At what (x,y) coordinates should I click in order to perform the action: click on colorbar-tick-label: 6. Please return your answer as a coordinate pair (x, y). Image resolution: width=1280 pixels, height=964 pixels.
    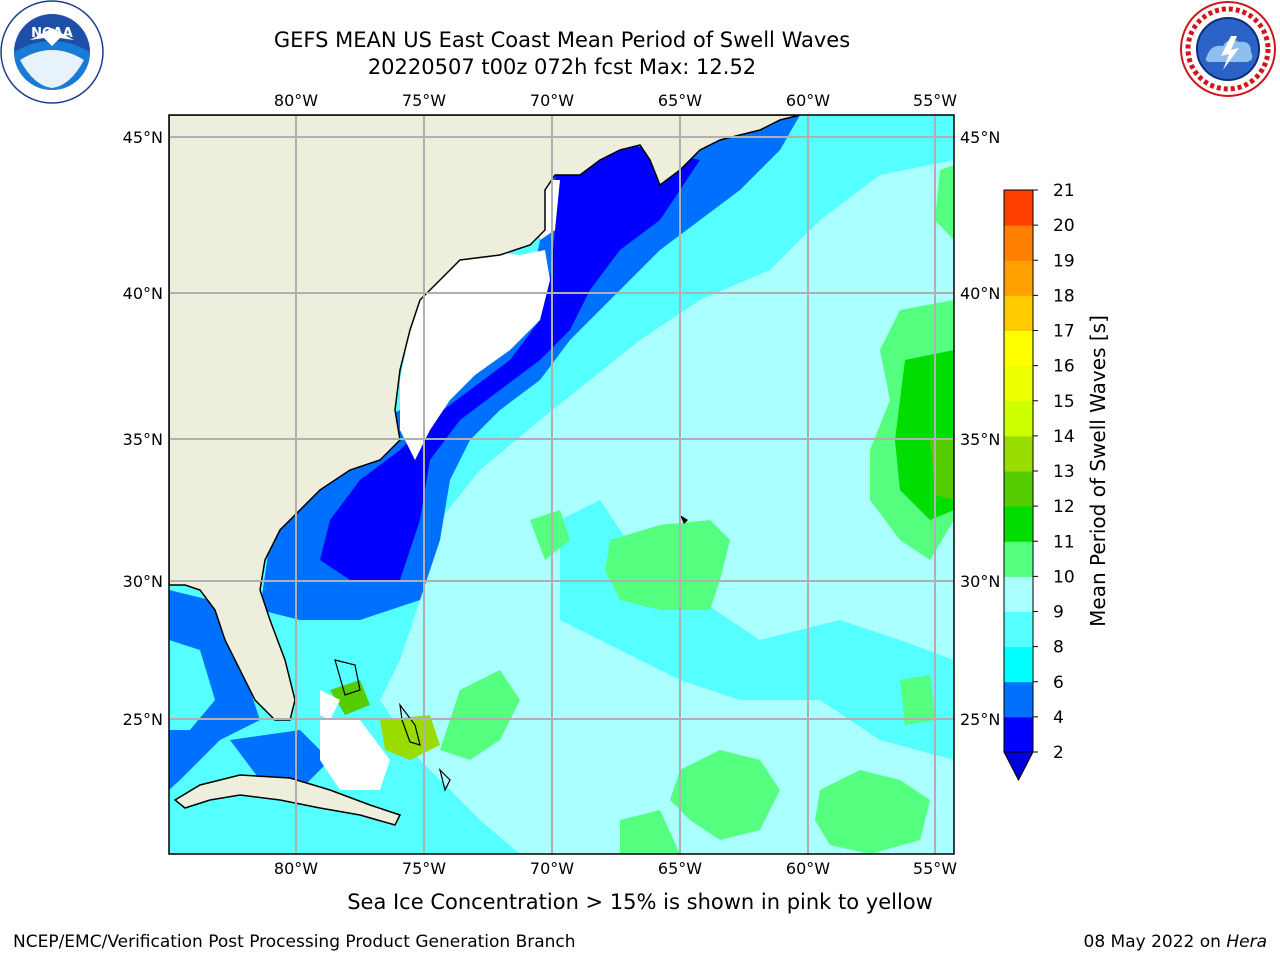
    Looking at the image, I should click on (1058, 683).